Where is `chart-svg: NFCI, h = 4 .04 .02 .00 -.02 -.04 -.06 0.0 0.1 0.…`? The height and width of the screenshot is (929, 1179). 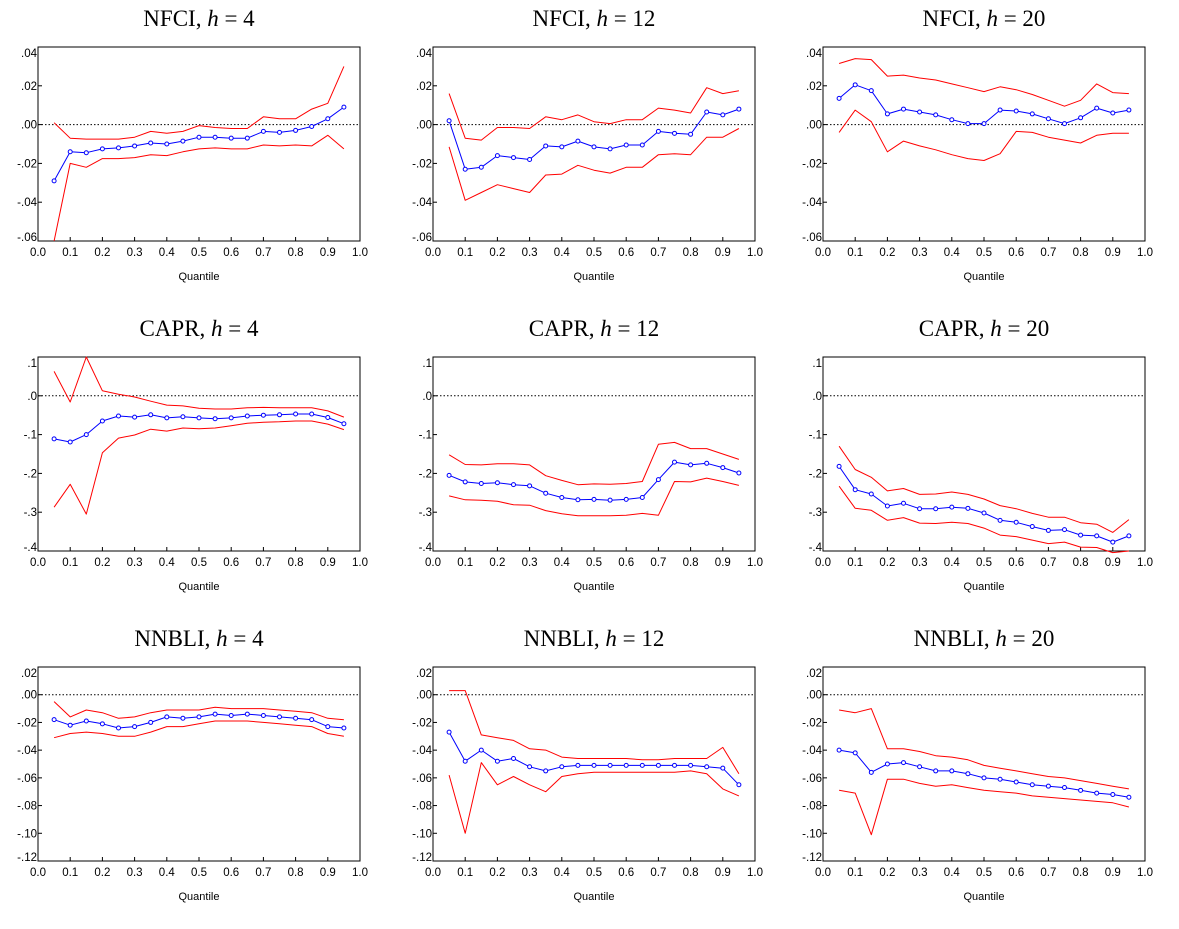 chart-svg: NFCI, h = 4 .04 .02 .00 -.02 -.04 -.06 0.0 0.1 0.… is located at coordinates (192, 144).